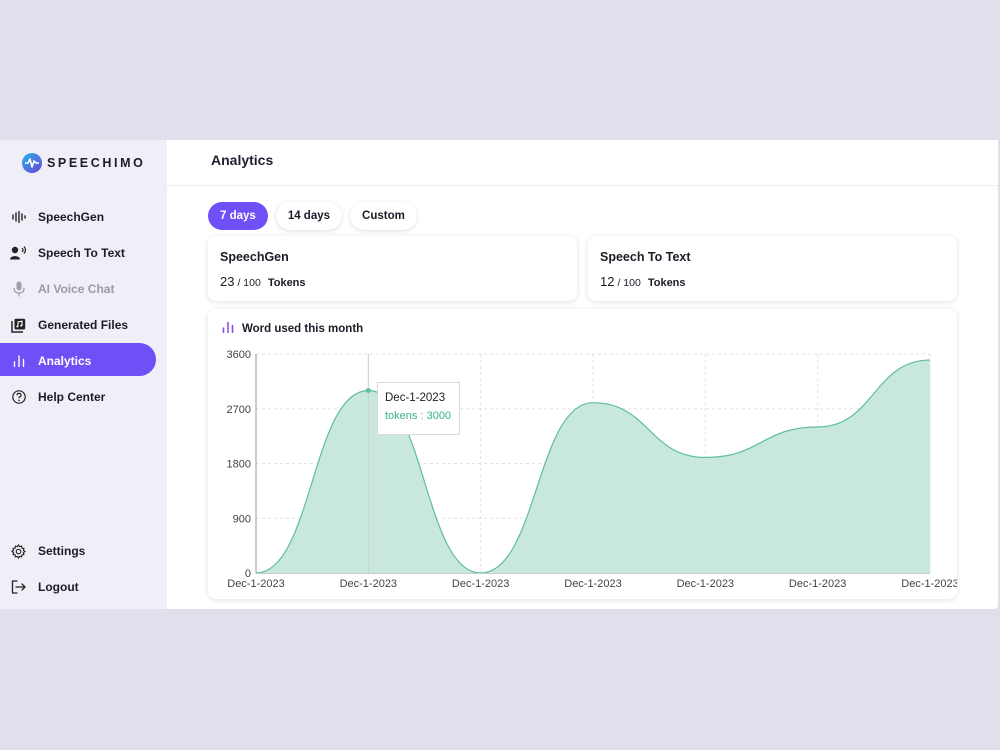  Describe the element at coordinates (415, 398) in the screenshot. I see `tooltip-date: Dec-1-2023` at that location.